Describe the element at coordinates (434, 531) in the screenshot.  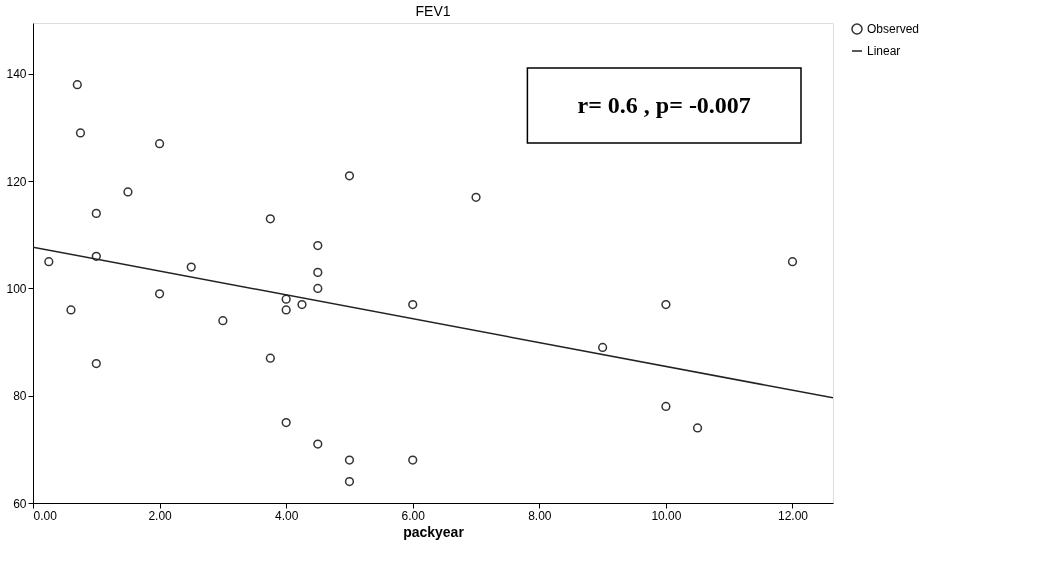
I see `x-axis-title: packyear` at that location.